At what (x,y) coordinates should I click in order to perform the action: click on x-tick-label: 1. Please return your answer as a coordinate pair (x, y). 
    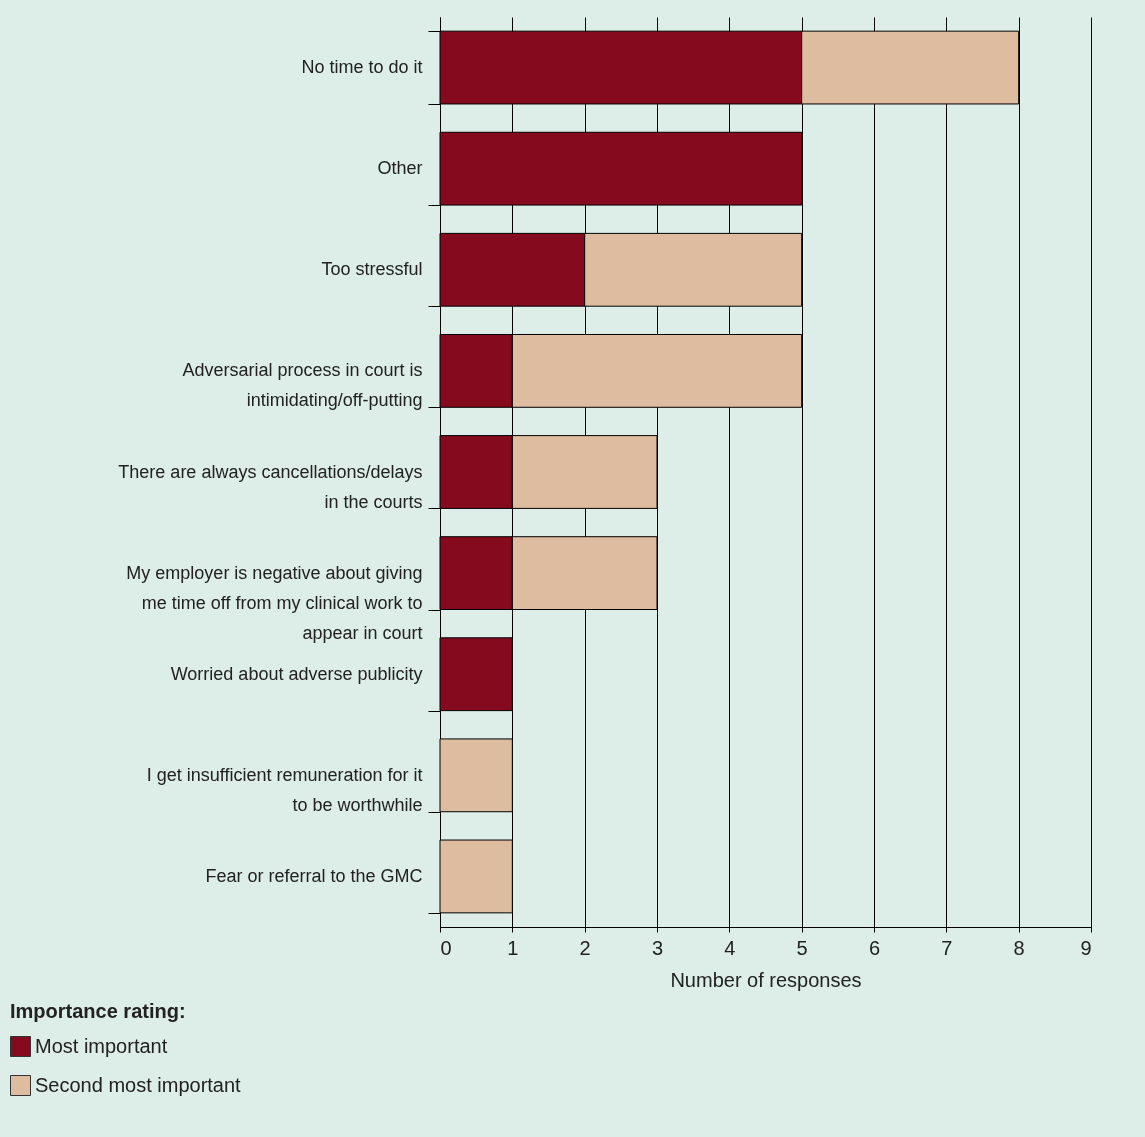
    Looking at the image, I should click on (513, 947).